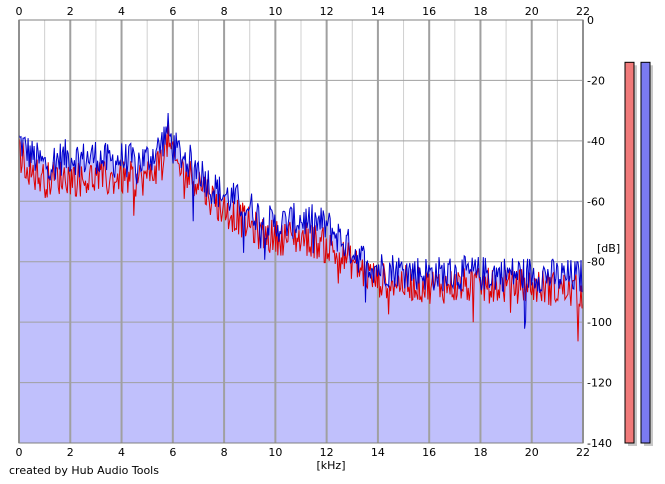  I want to click on y-tick-label: -20, so click(596, 80).